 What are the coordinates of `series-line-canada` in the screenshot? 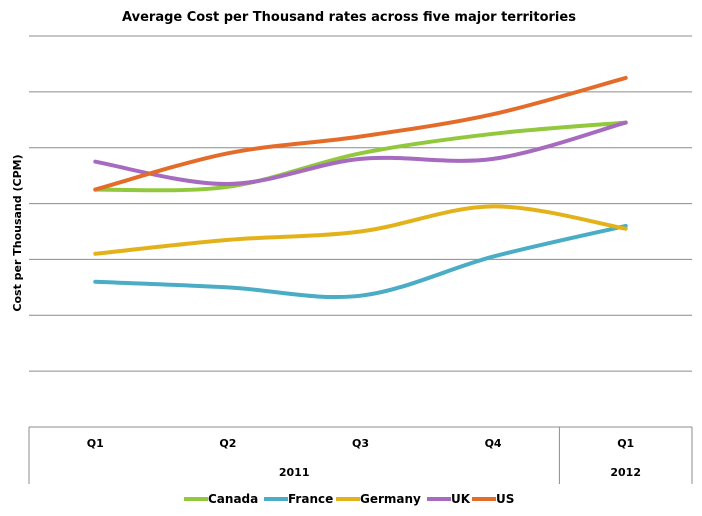 It's located at (360, 156).